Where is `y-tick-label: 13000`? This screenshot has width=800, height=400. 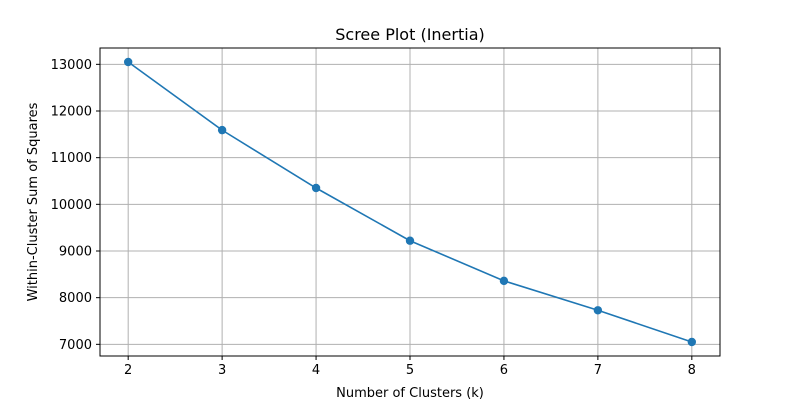
y-tick-label: 13000 is located at coordinates (71, 65).